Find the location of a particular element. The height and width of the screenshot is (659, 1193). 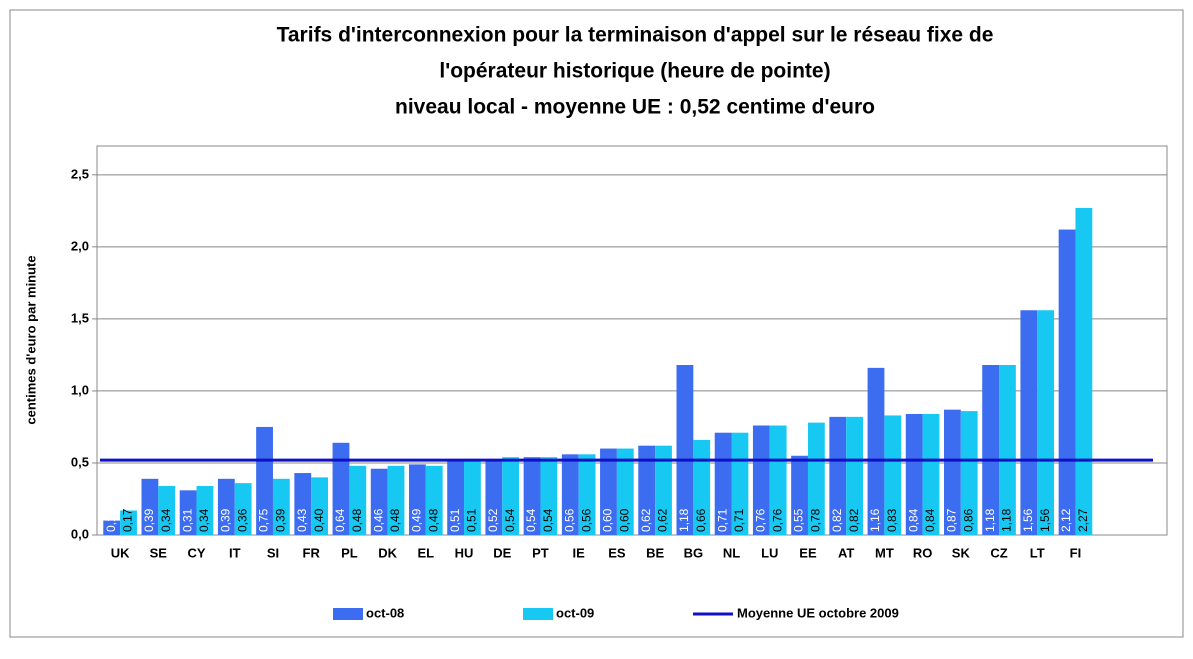

x-tick-label: AT is located at coordinates (846, 552).